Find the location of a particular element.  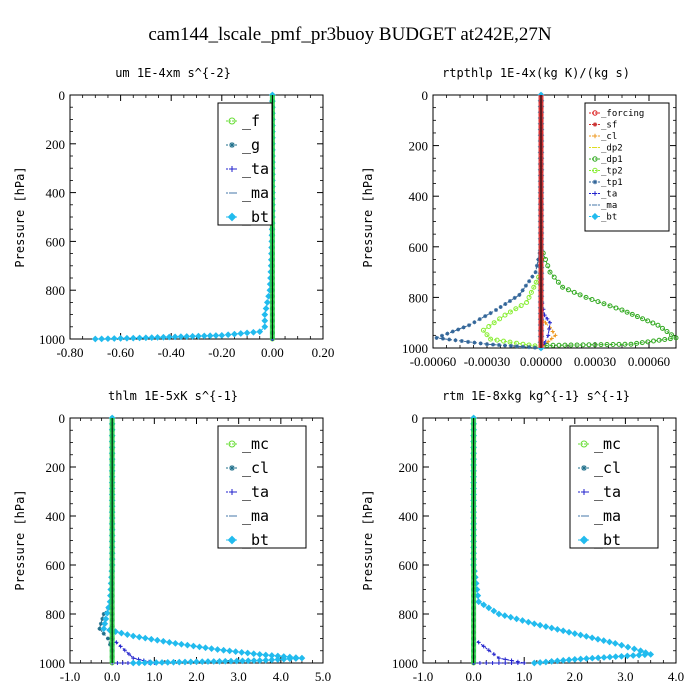

y-tick-label: 200 is located at coordinates (56, 144).